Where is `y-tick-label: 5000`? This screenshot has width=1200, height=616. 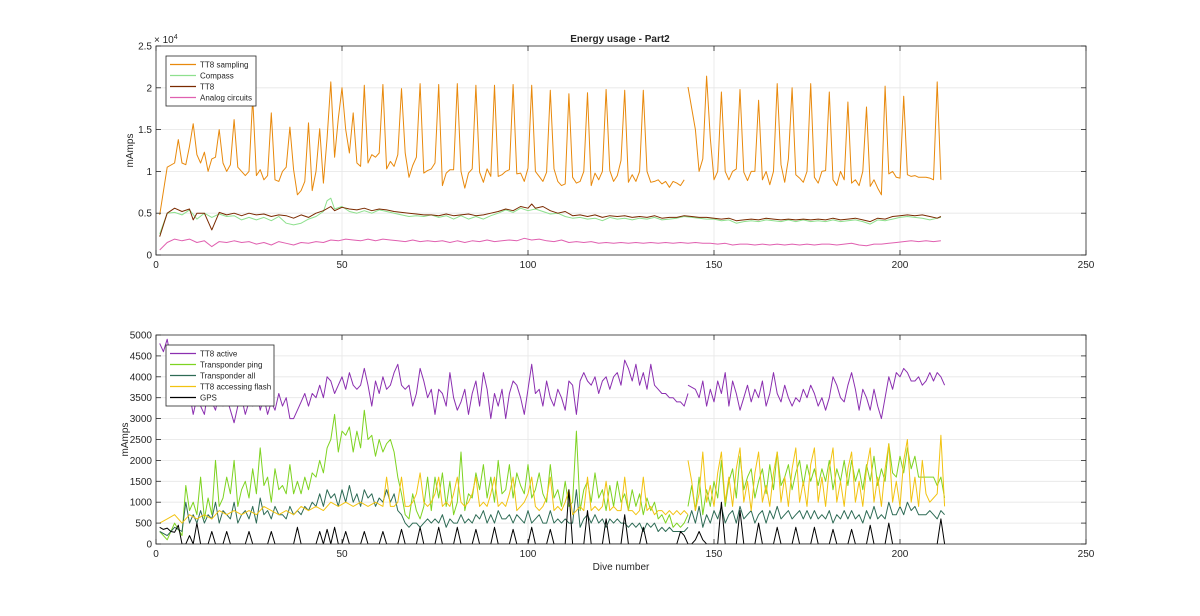
y-tick-label: 5000 is located at coordinates (141, 336).